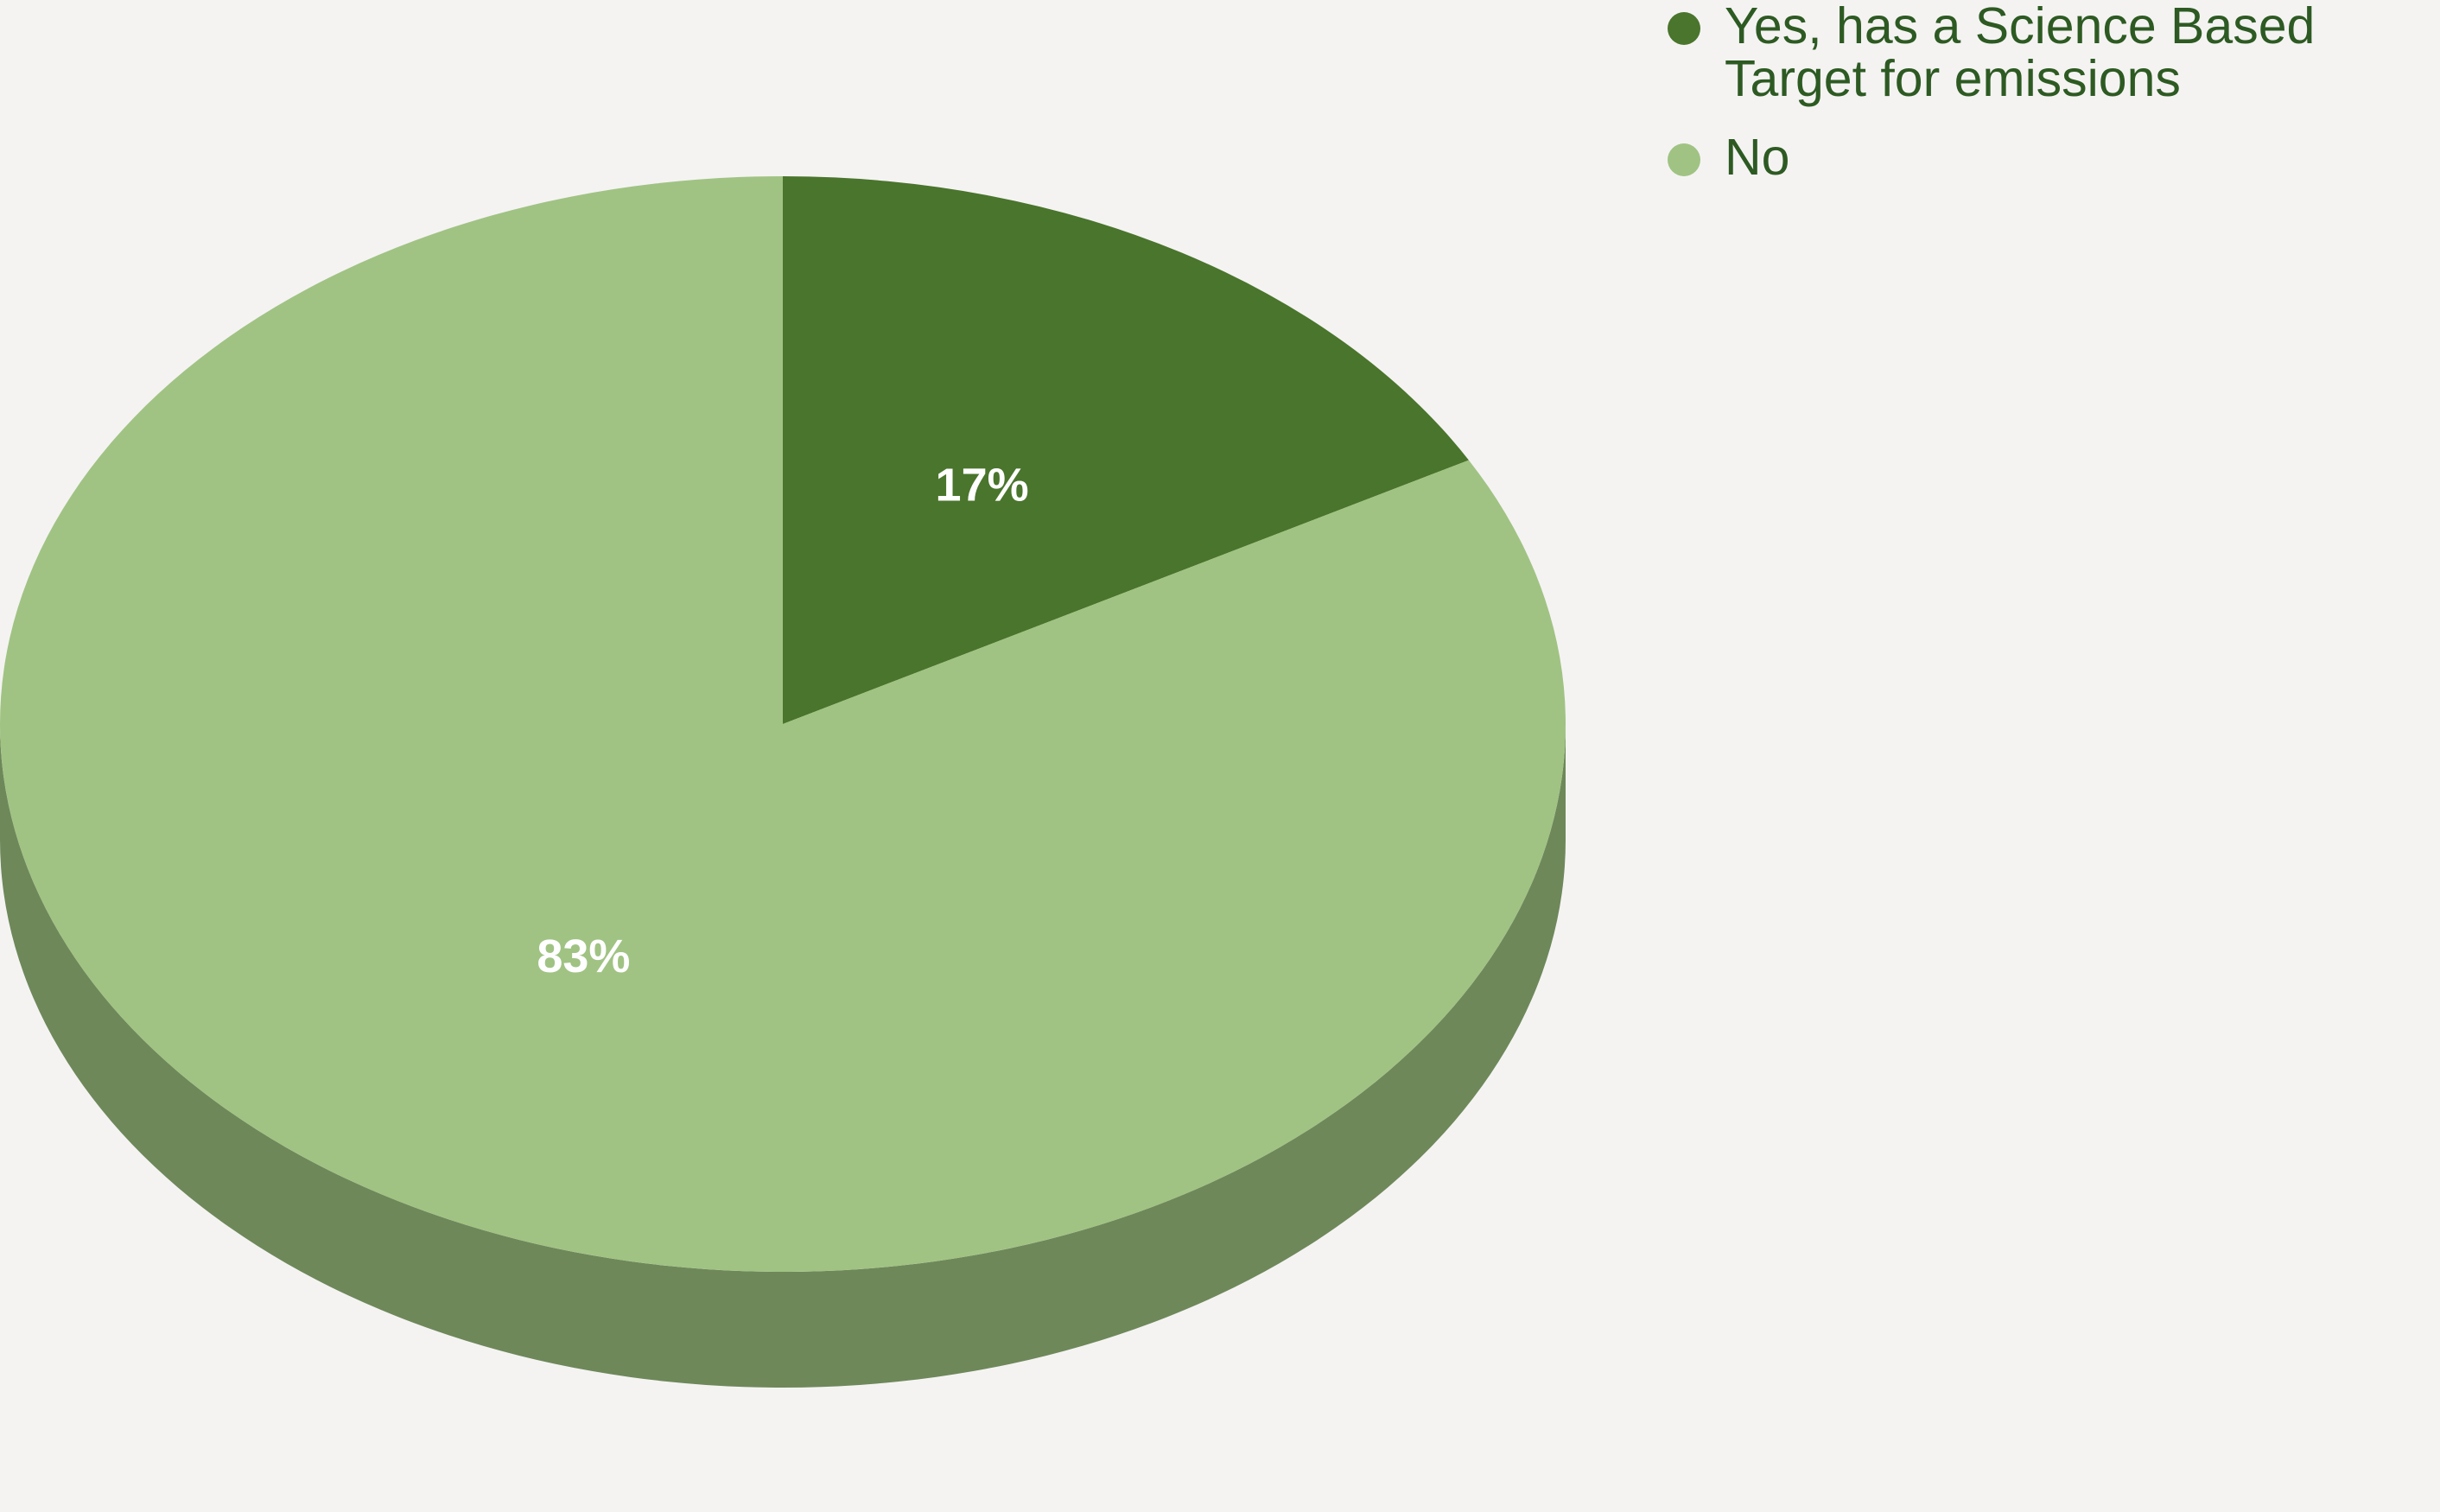  What do you see at coordinates (1684, 159) in the screenshot?
I see `legend-marker-no` at bounding box center [1684, 159].